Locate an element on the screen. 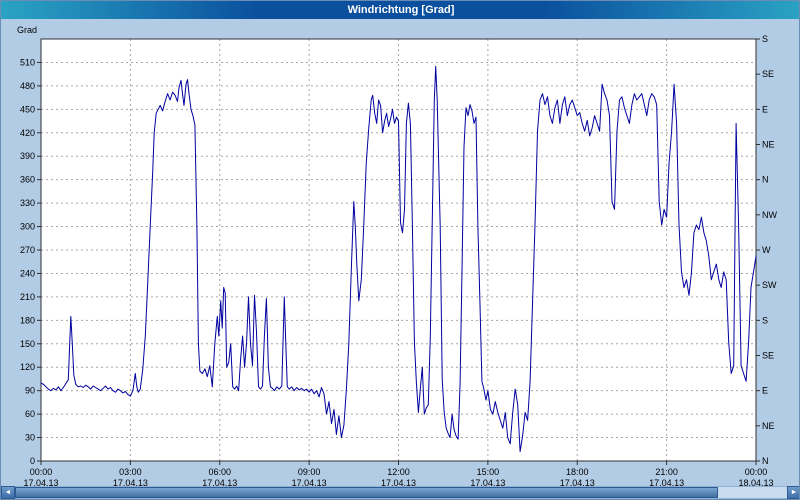  svg-text: 60 is located at coordinates (30, 414).